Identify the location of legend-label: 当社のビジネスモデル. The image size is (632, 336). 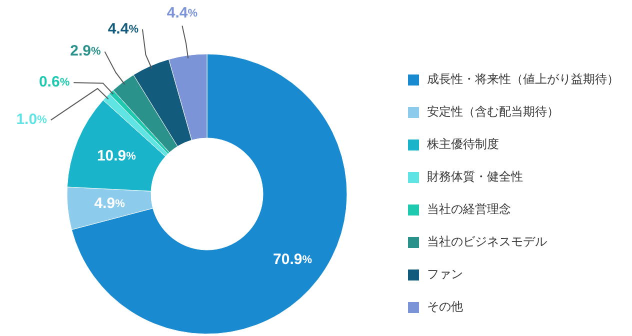
(487, 241).